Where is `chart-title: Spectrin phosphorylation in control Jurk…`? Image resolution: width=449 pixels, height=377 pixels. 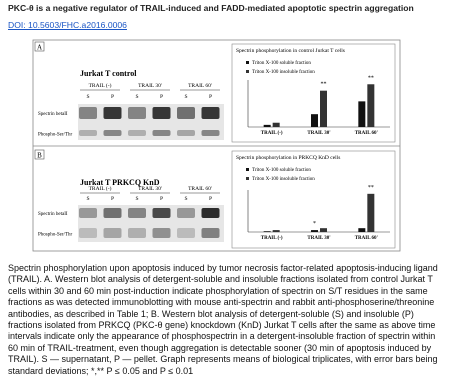 chart-title: Spectrin phosphorylation in control Jurk… is located at coordinates (290, 51).